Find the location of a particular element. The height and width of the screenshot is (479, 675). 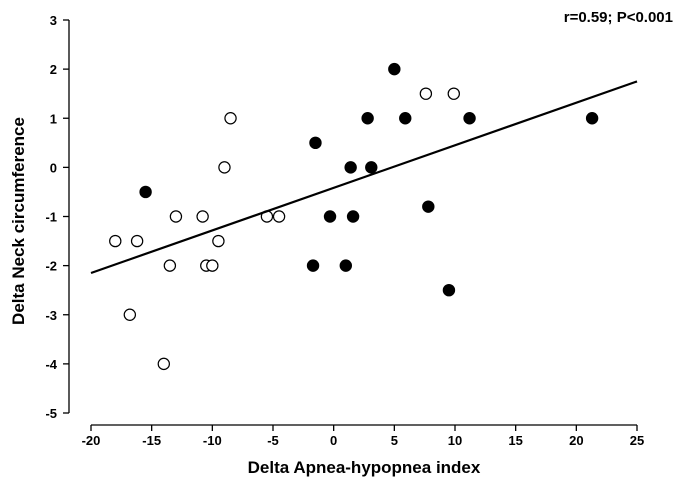

y-tick-label: 3 is located at coordinates (53, 20).